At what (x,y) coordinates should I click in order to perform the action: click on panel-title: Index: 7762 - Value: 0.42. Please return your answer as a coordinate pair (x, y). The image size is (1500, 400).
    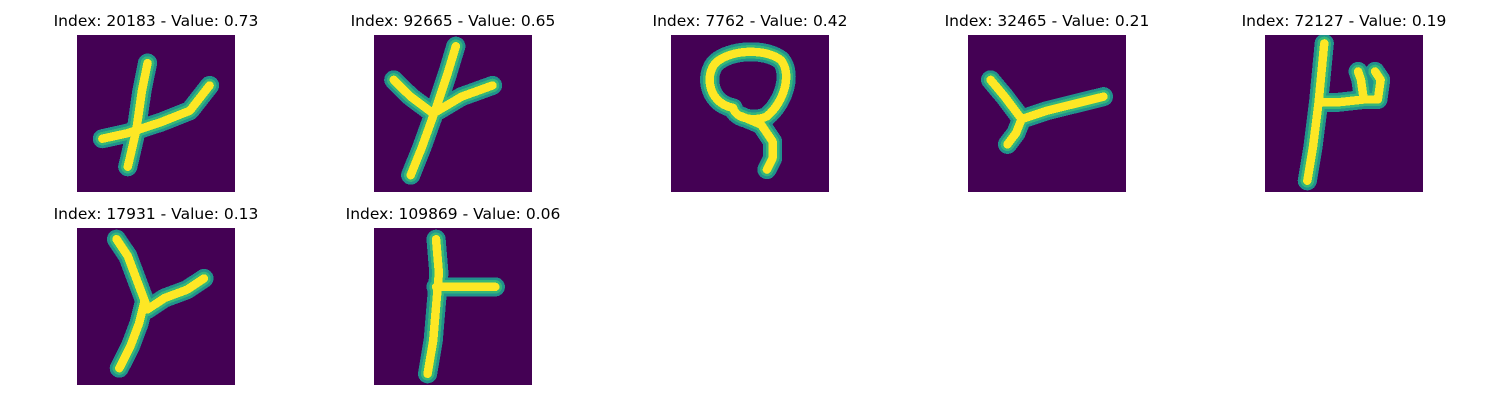
    Looking at the image, I should click on (750, 21).